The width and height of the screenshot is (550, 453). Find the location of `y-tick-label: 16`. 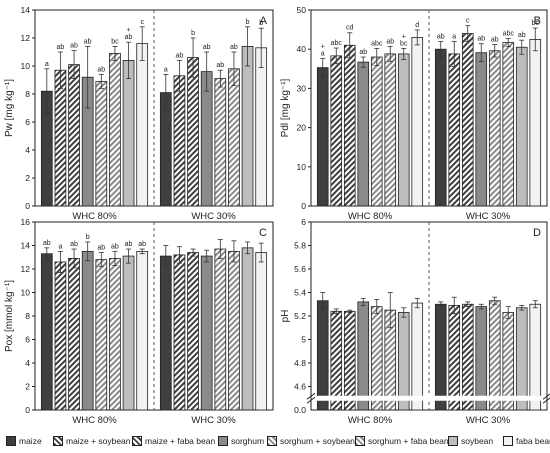

y-tick-label: 16 is located at coordinates (26, 222).